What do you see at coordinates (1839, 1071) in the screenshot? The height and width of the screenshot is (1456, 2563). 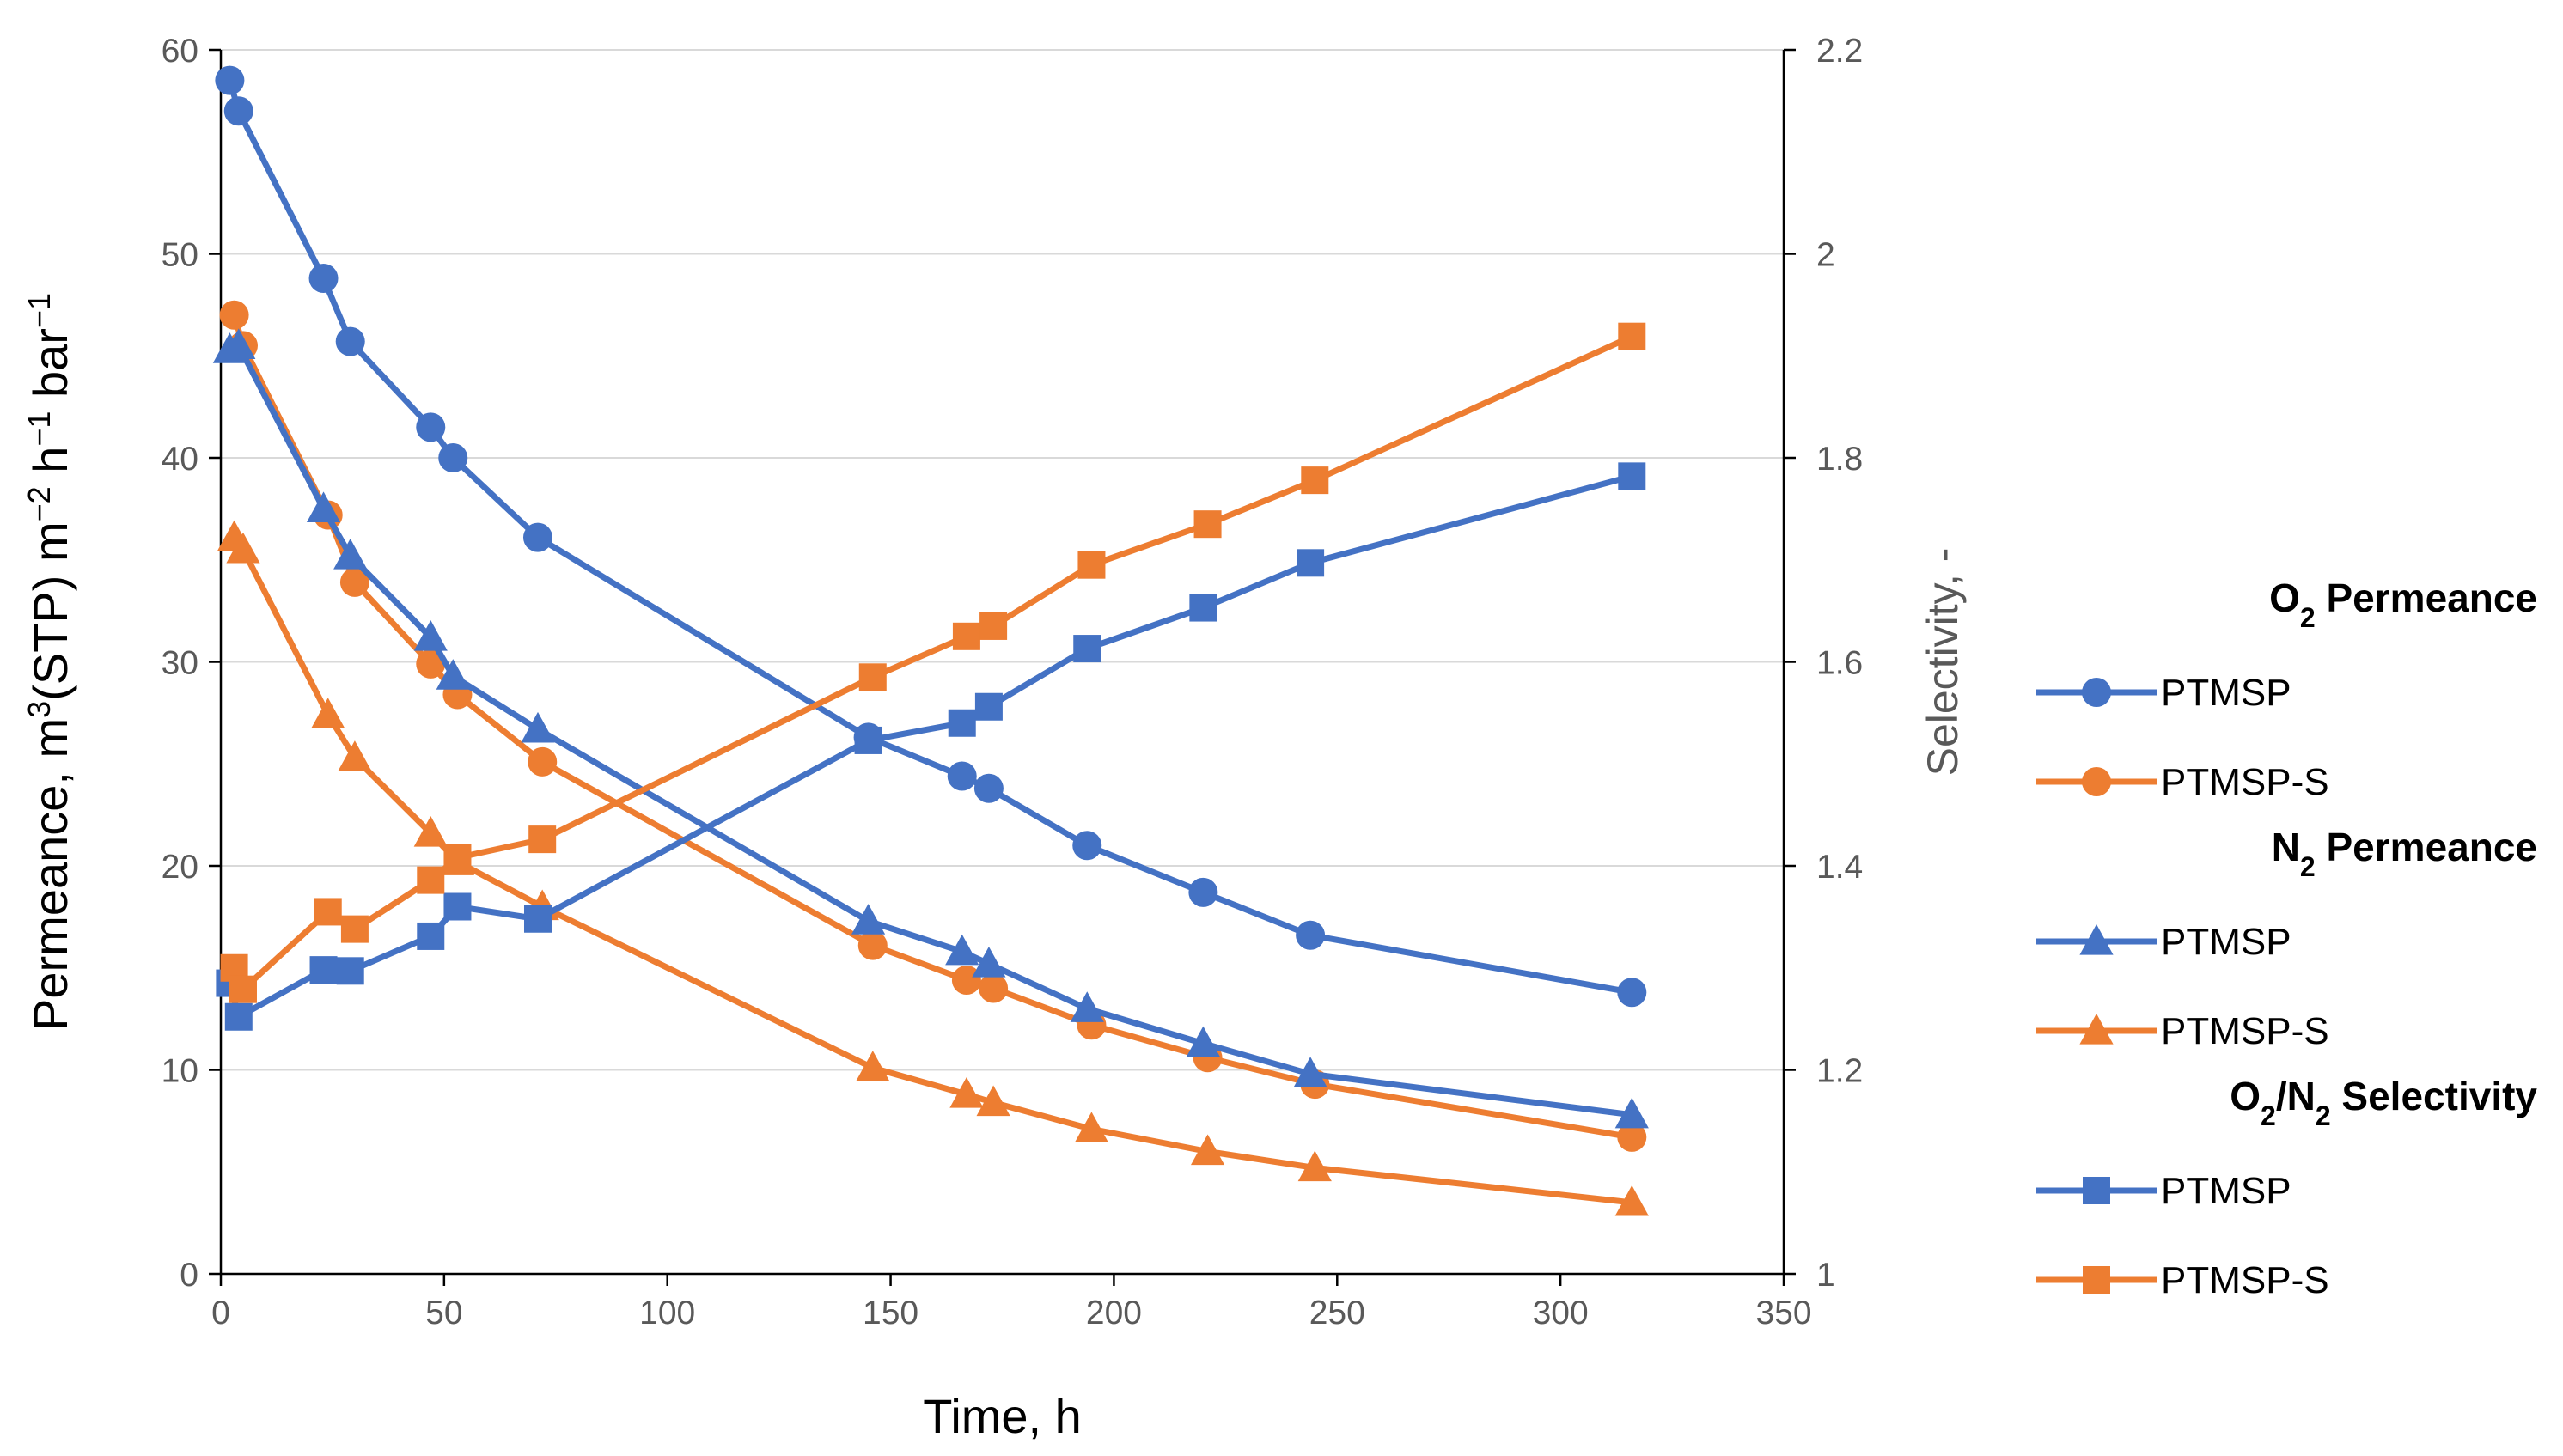 I see `y2-tick-label: 1.2` at bounding box center [1839, 1071].